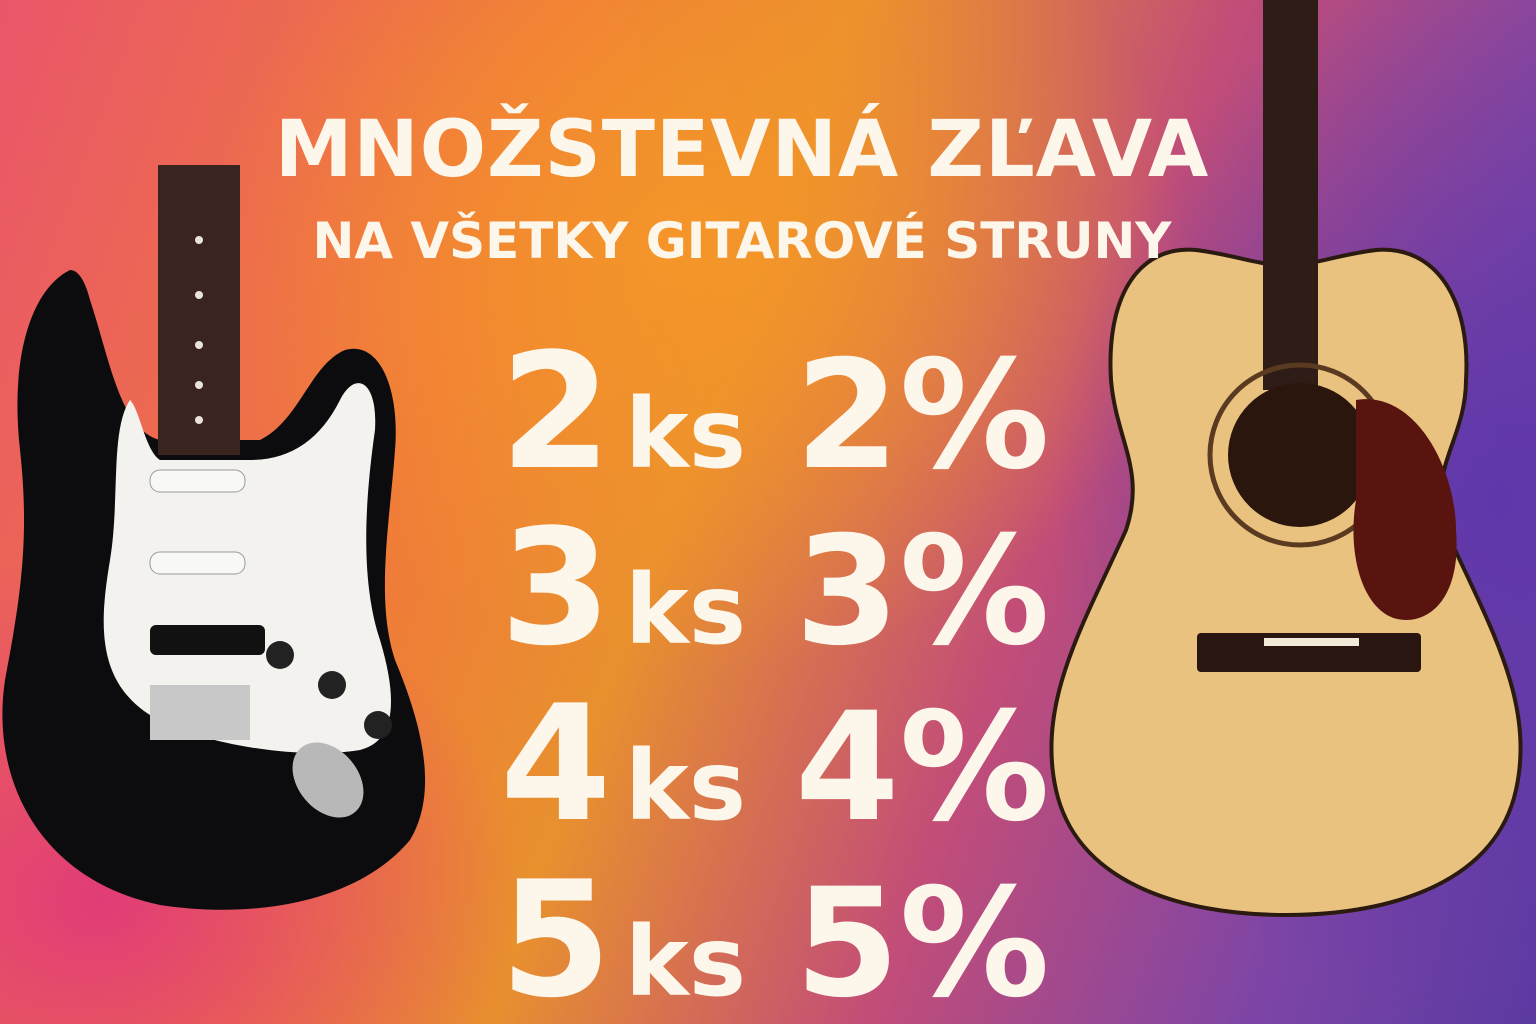 The image size is (1536, 1033). What do you see at coordinates (556, 763) in the screenshot?
I see `tier-quantity: 4` at bounding box center [556, 763].